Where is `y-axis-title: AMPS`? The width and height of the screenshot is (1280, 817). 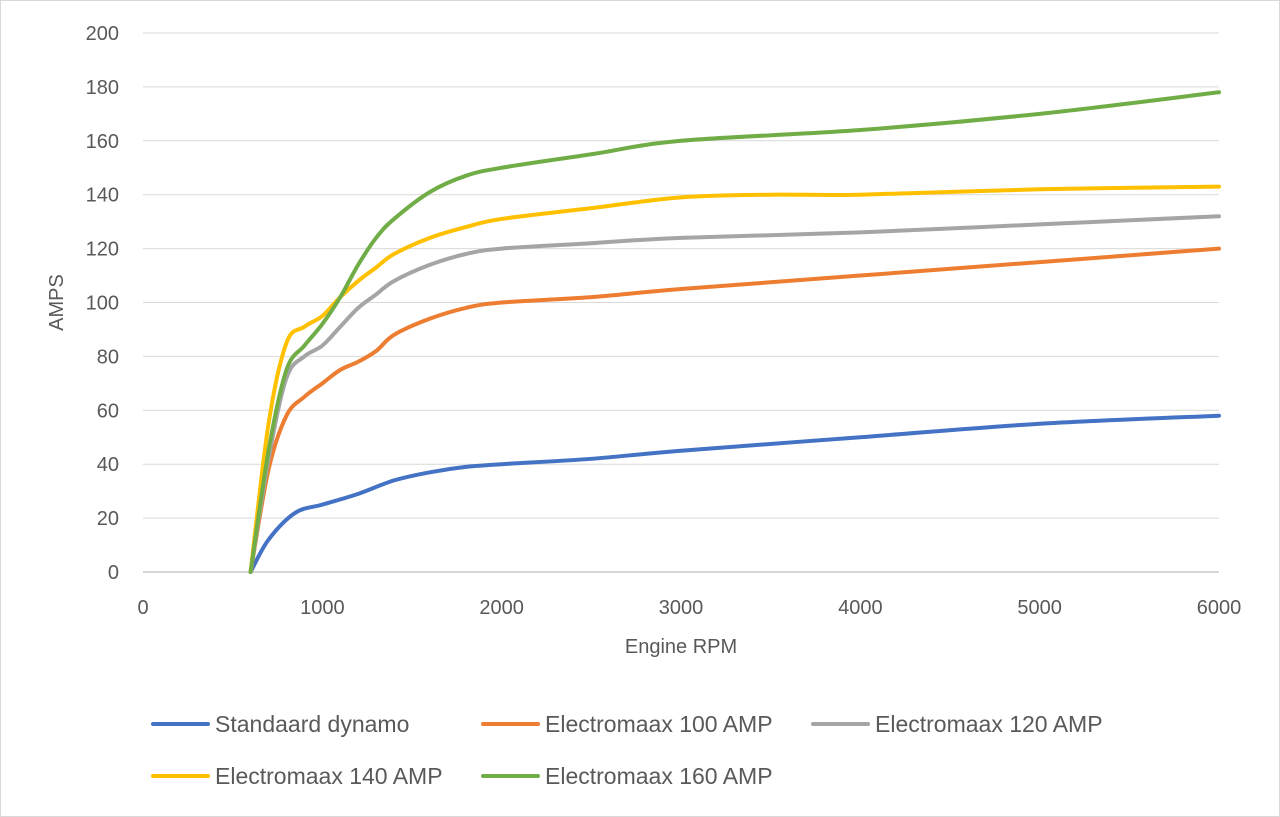
y-axis-title: AMPS is located at coordinates (57, 302).